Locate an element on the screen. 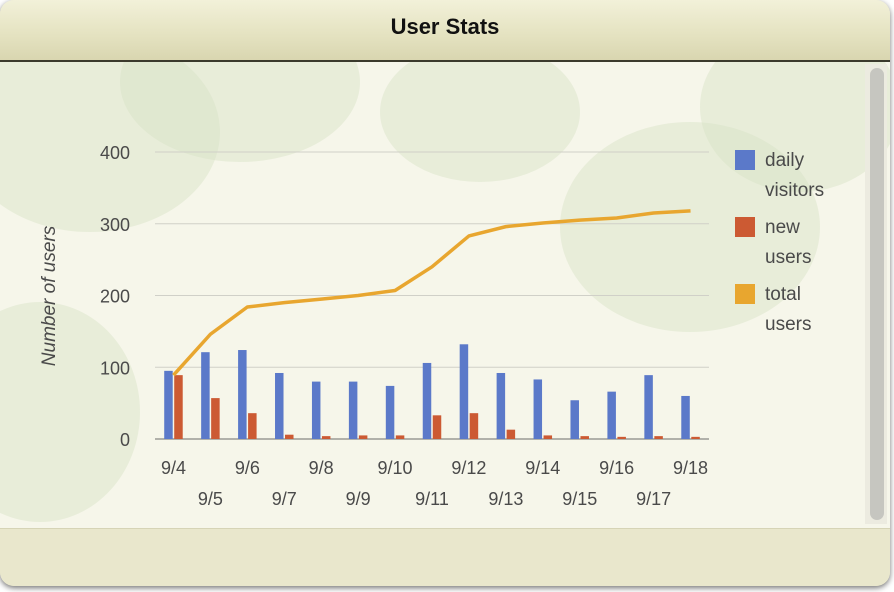 This screenshot has width=894, height=592. title-bar: User Stats is located at coordinates (445, 31).